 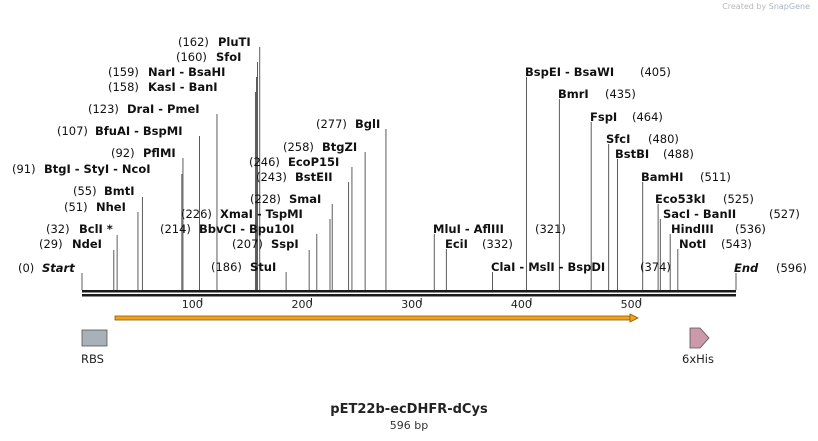 I want to click on site-bbvci-pos: (214), so click(x=175, y=229).